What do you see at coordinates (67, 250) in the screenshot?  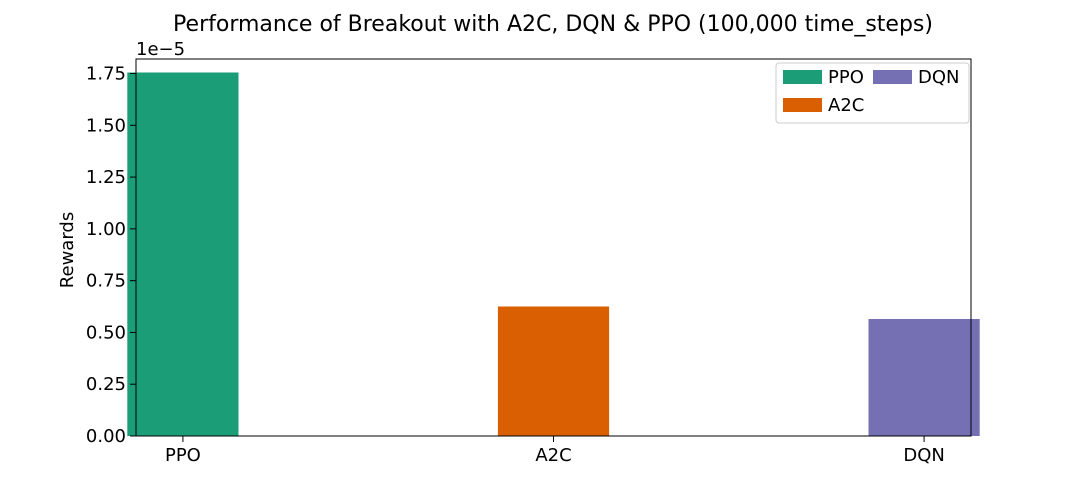 I see `y-axis-label: Rewards` at bounding box center [67, 250].